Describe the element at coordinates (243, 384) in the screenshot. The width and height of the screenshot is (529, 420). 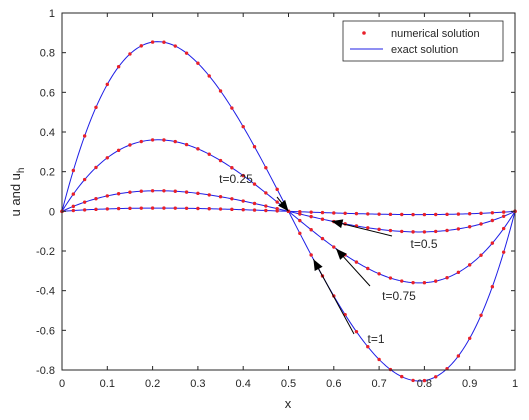
I see `x-tick-label: 0.4` at that location.